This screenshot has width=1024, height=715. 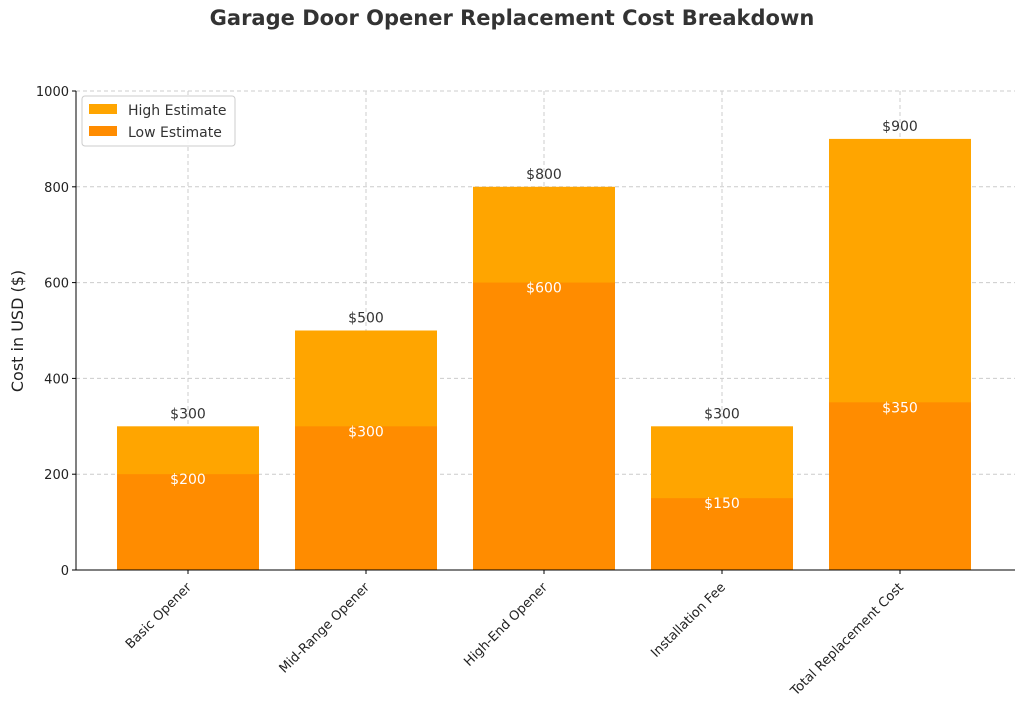 What do you see at coordinates (544, 175) in the screenshot?
I see `data-label-high-estimate: $800` at bounding box center [544, 175].